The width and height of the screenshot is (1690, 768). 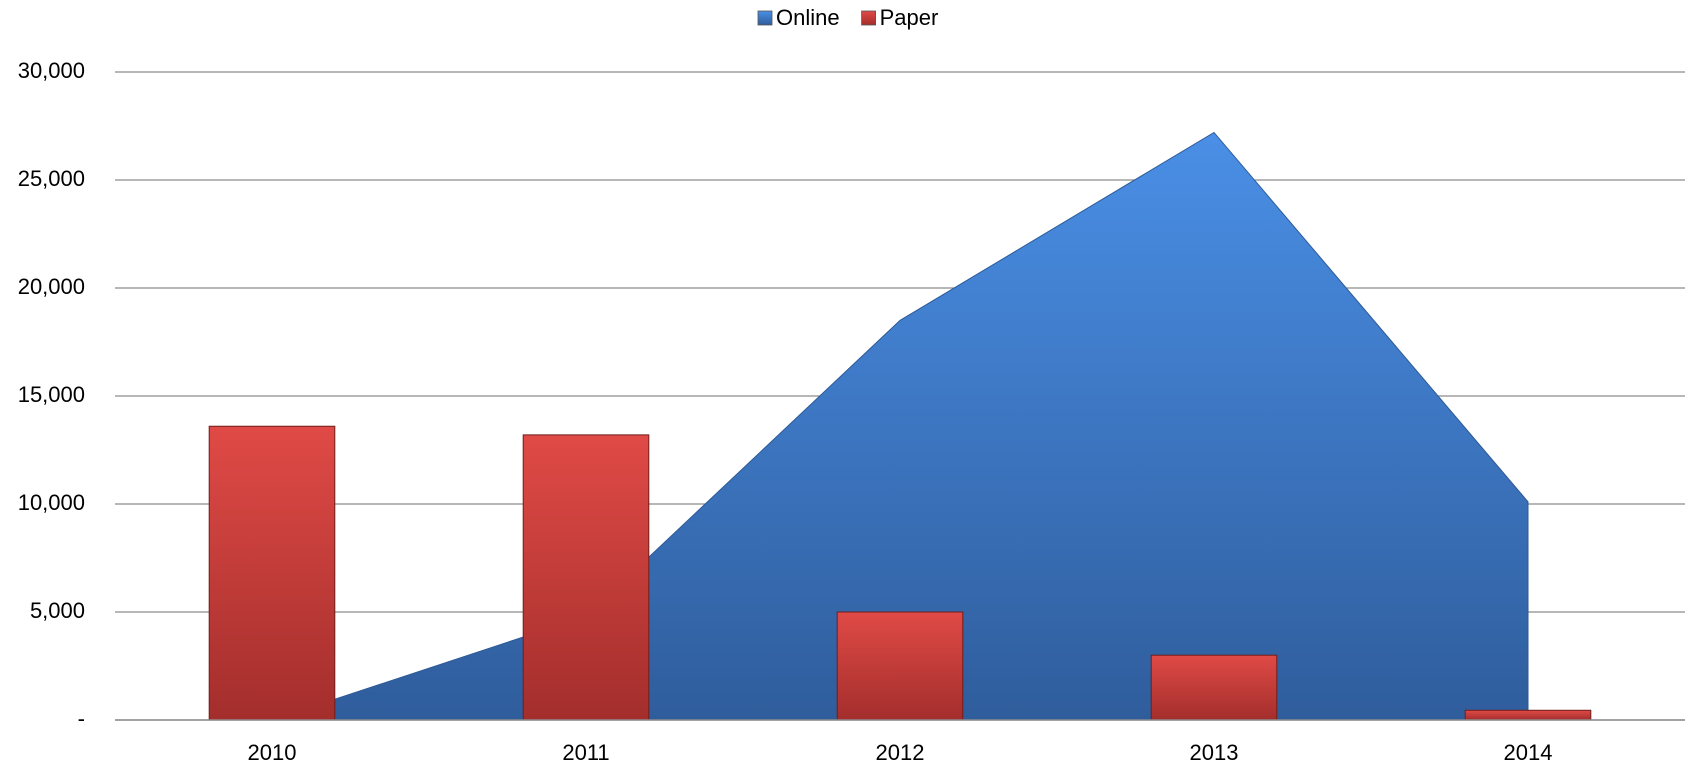 What do you see at coordinates (57, 610) in the screenshot?
I see `y-tick-label: 5,000` at bounding box center [57, 610].